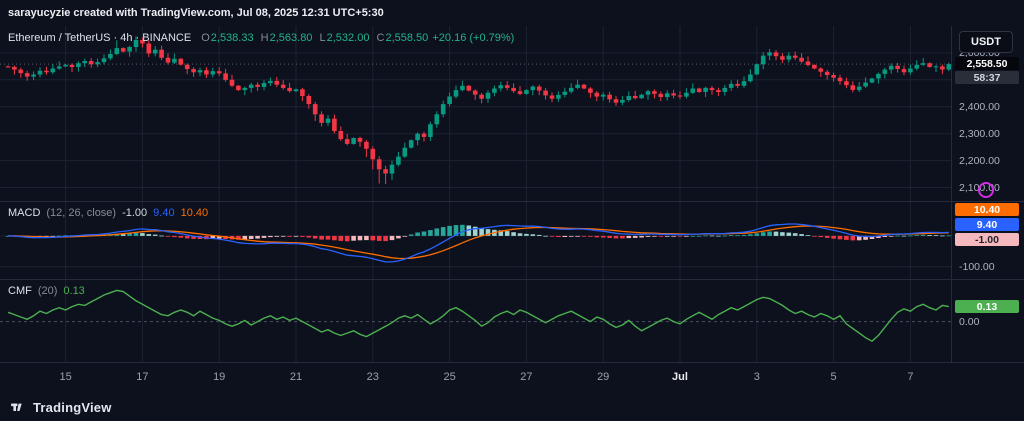 The height and width of the screenshot is (421, 1024). I want to click on macd-hist-badge: -1.00, so click(987, 239).